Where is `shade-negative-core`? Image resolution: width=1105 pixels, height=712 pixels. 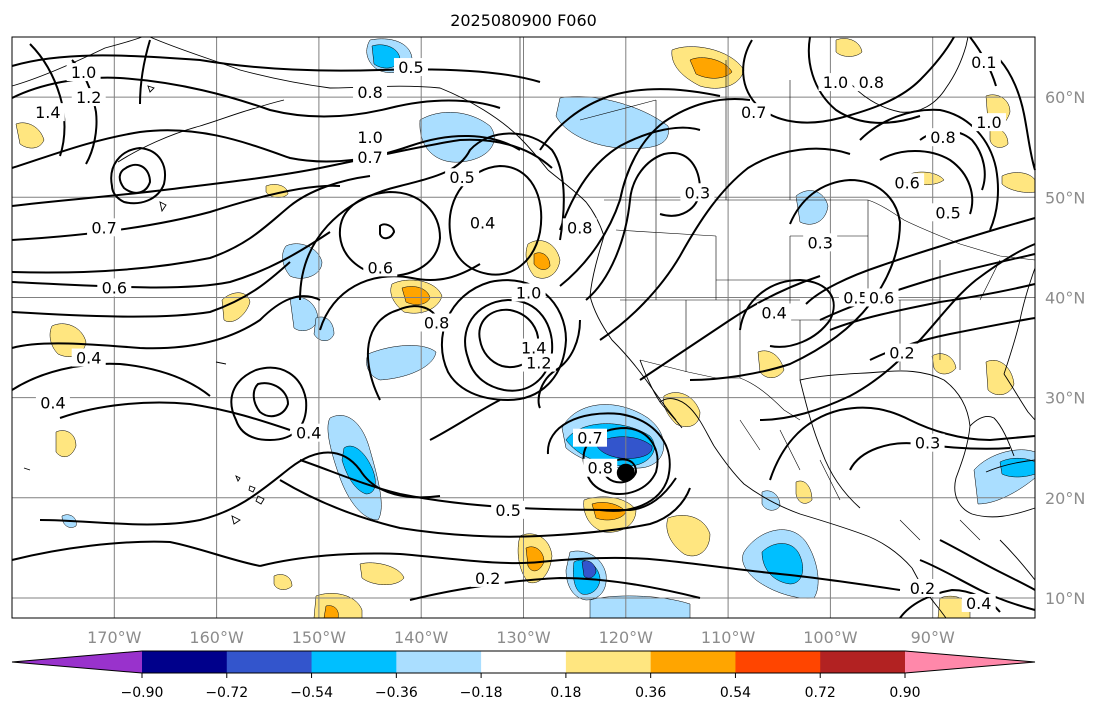 shade-negative-core is located at coordinates (589, 569).